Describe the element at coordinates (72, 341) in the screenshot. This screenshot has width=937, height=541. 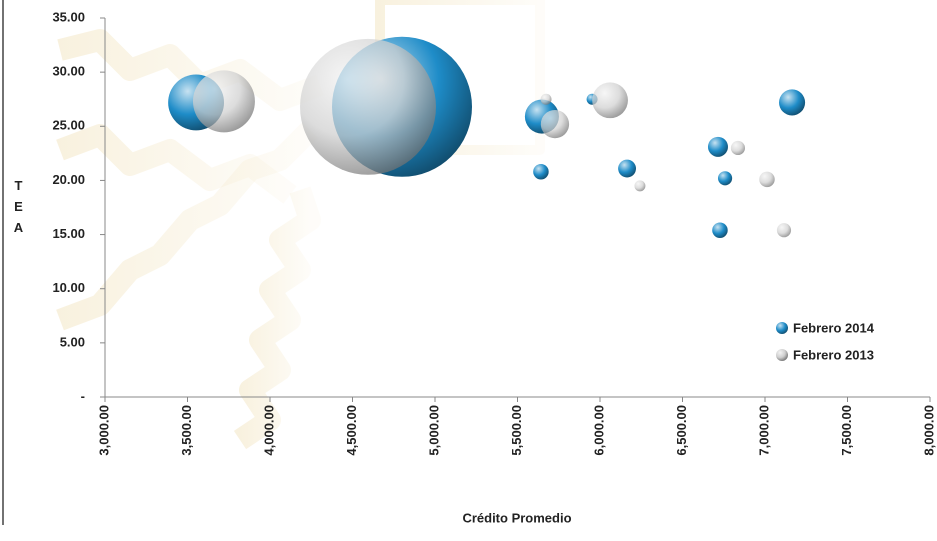
I see `y-tick-label: 5.00` at that location.